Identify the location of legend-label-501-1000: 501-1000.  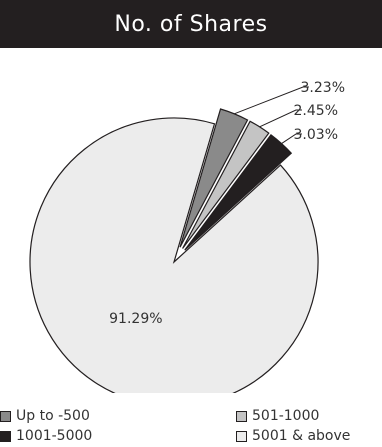
(286, 416).